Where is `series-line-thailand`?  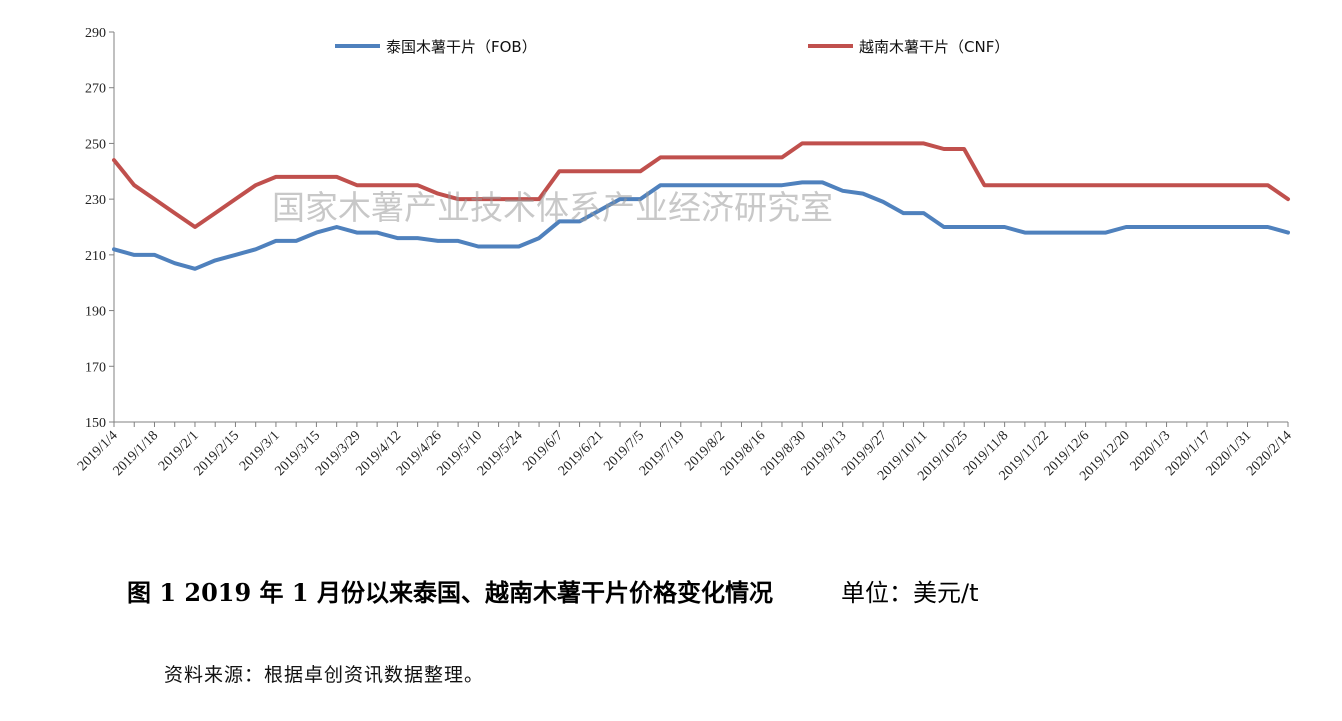
series-line-thailand is located at coordinates (701, 225).